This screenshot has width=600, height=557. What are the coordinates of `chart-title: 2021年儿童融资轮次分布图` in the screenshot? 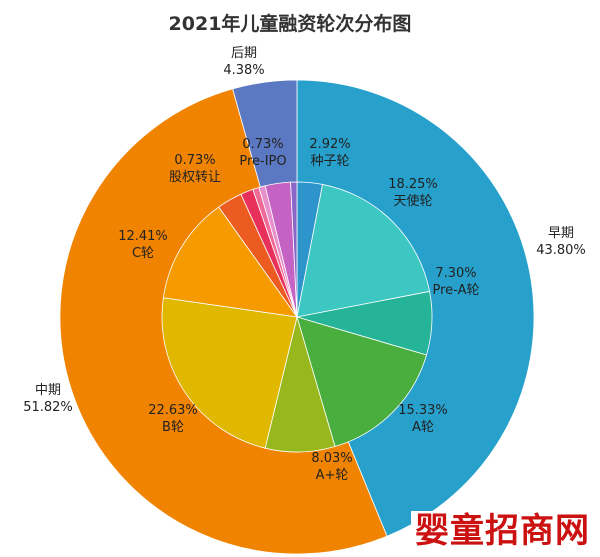 It's located at (290, 23).